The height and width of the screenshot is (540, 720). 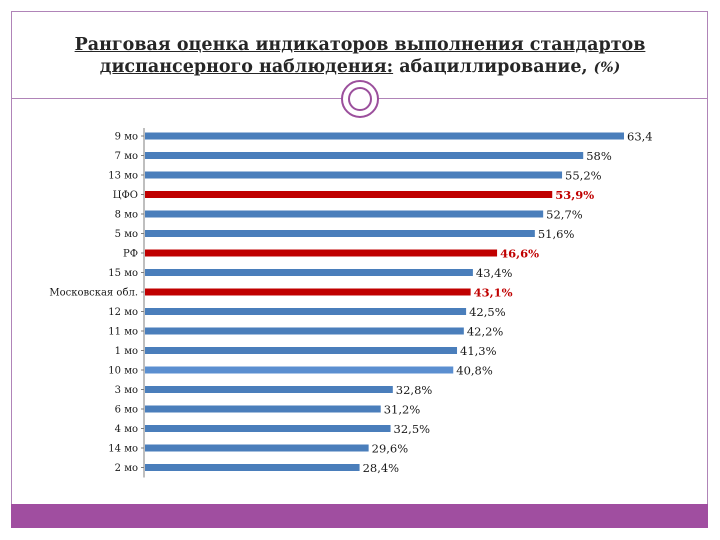 What do you see at coordinates (246, 67) in the screenshot?
I see `title-line-2-underlined: диспансерного наблюдения:` at bounding box center [246, 67].